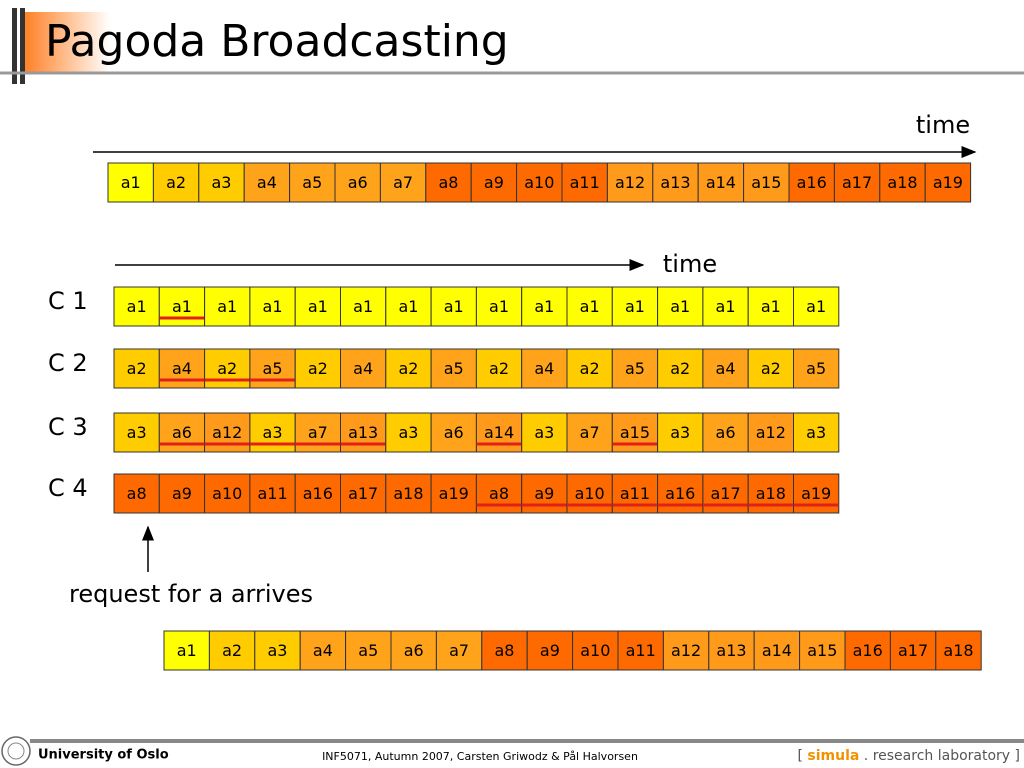 The height and width of the screenshot is (768, 1024). I want to click on segment-label: a11, so click(272, 493).